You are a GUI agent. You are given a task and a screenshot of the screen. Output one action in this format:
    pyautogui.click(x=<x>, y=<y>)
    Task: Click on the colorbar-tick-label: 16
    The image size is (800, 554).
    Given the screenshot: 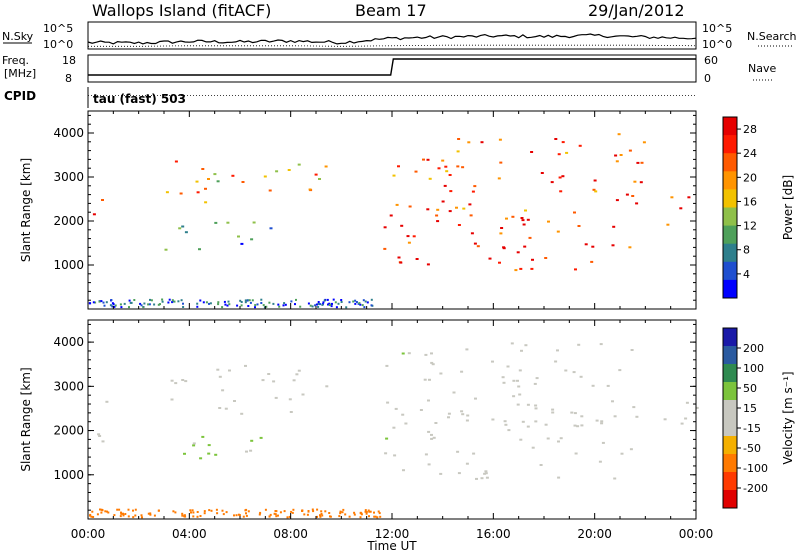 What is the action you would take?
    pyautogui.click(x=750, y=201)
    